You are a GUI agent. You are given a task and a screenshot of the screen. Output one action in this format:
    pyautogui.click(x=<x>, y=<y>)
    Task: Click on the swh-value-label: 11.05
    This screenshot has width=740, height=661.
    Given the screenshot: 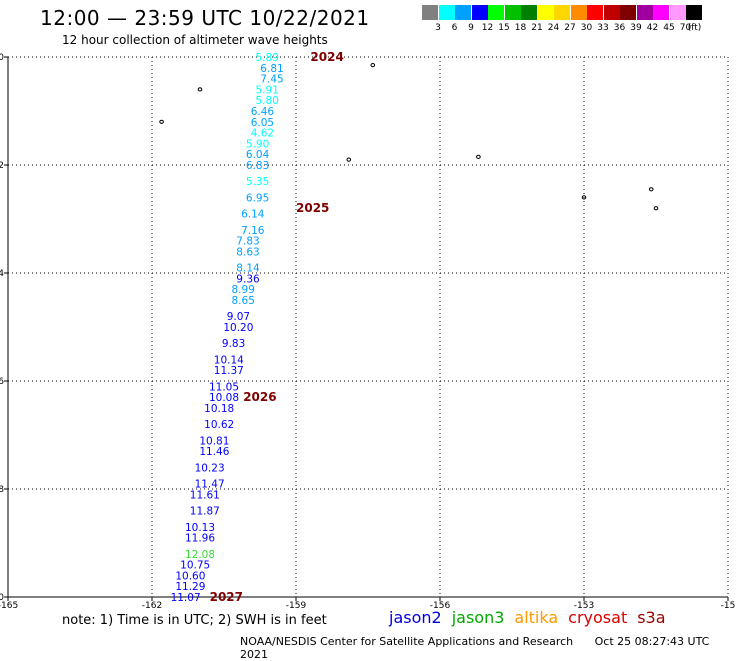 What is the action you would take?
    pyautogui.click(x=224, y=387)
    